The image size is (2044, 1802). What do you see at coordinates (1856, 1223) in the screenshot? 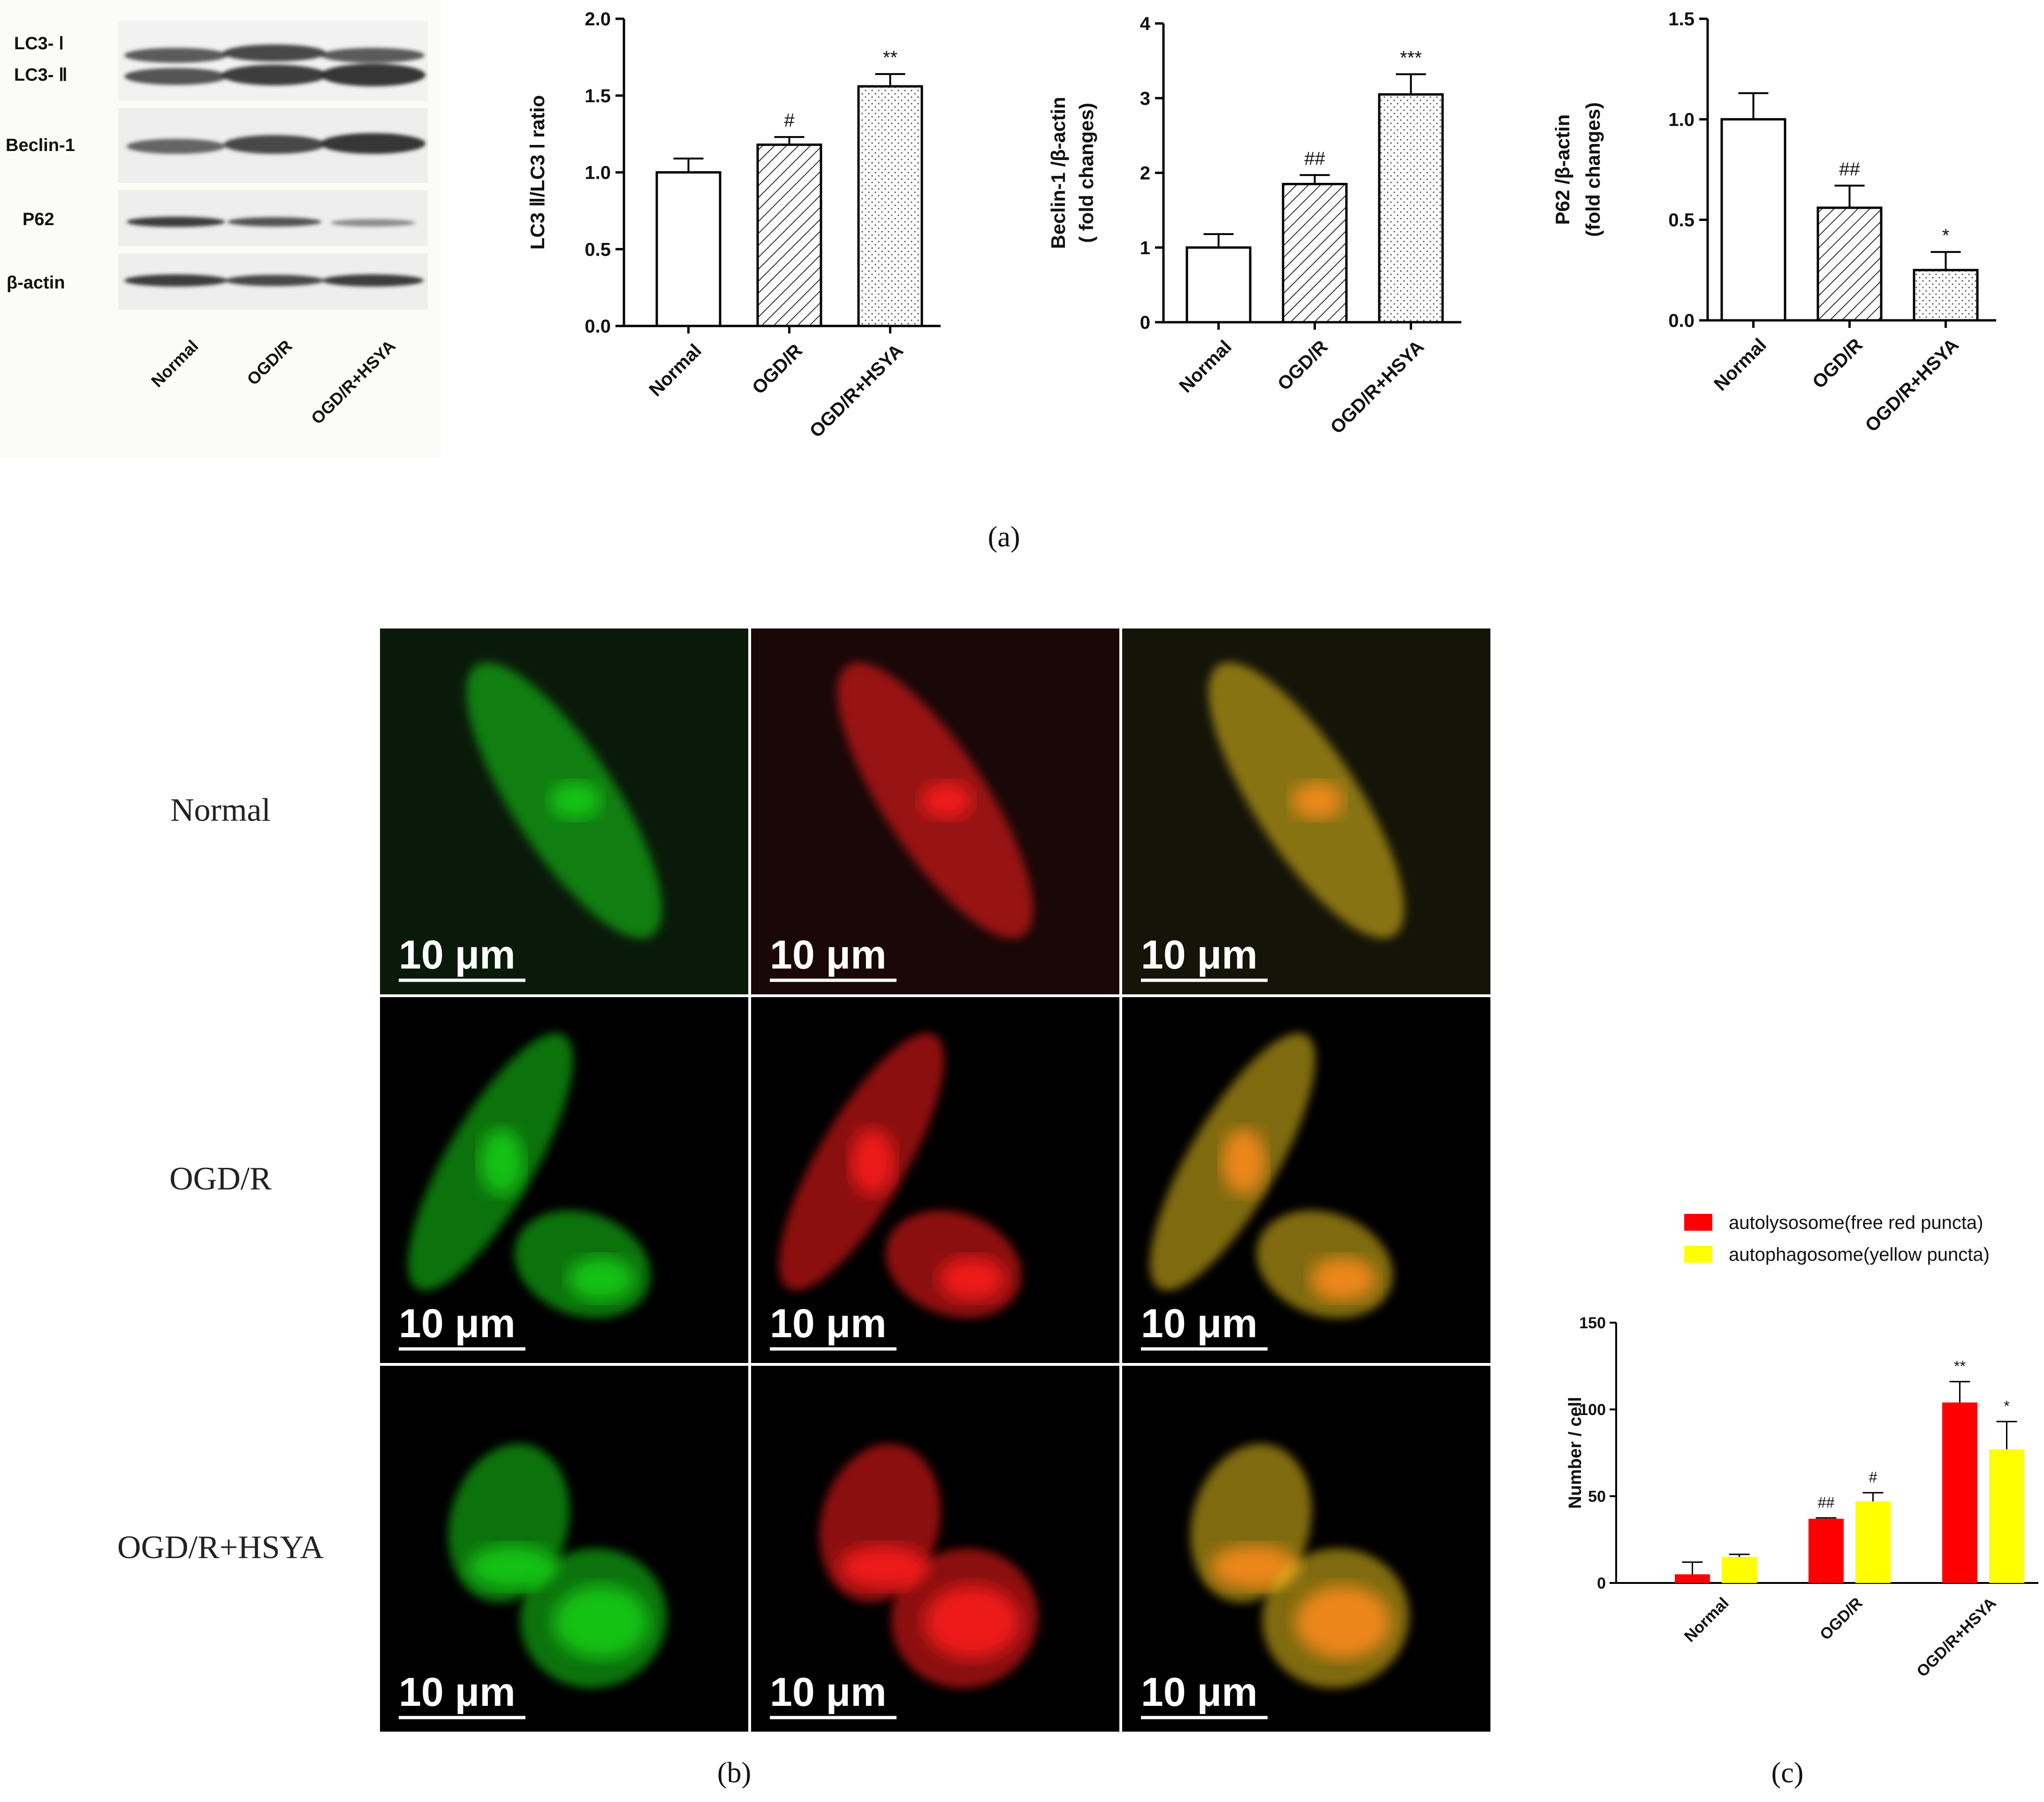
I see `legend-label: autolysosome(free red puncta)` at bounding box center [1856, 1223].